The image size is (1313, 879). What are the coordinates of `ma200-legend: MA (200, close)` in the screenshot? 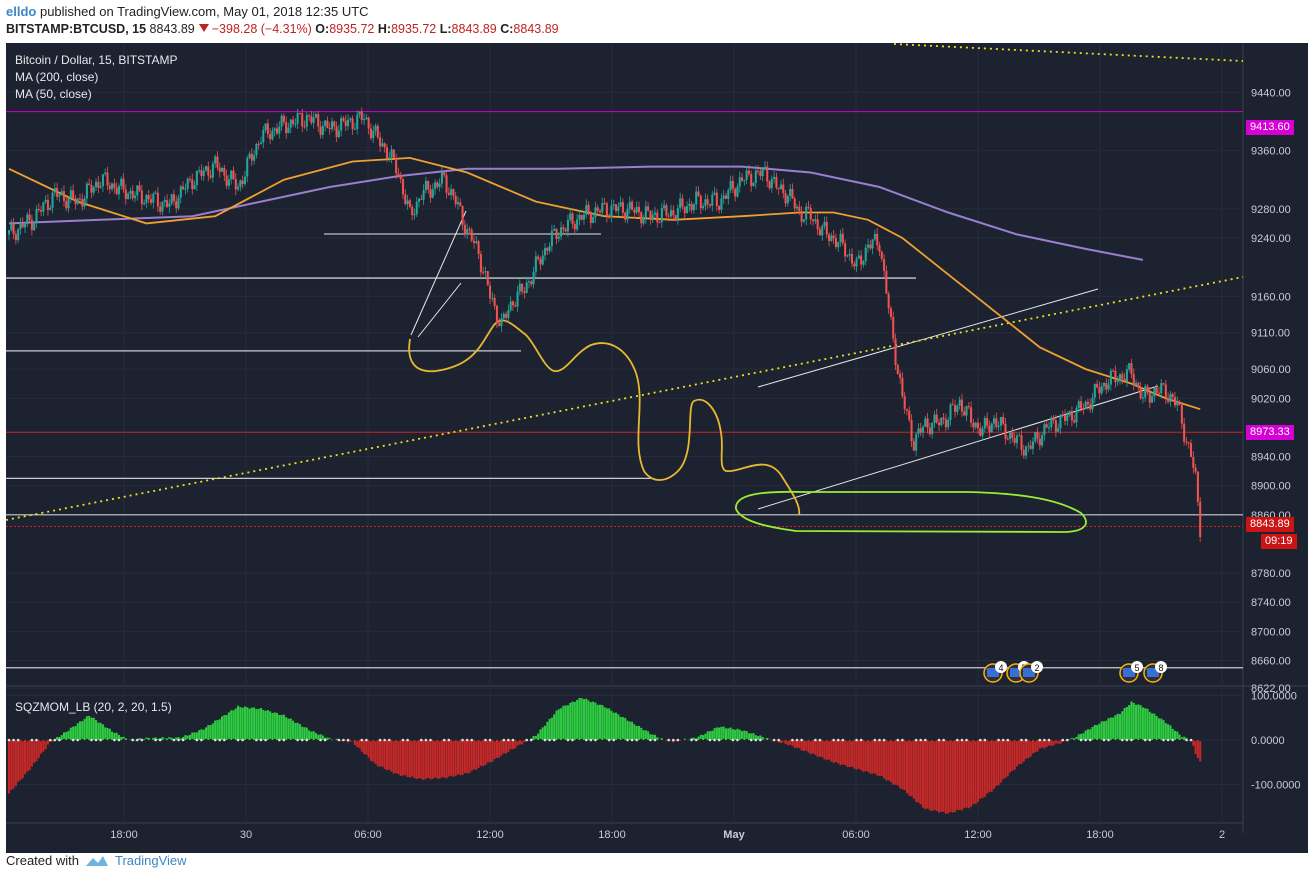 It's located at (57, 77).